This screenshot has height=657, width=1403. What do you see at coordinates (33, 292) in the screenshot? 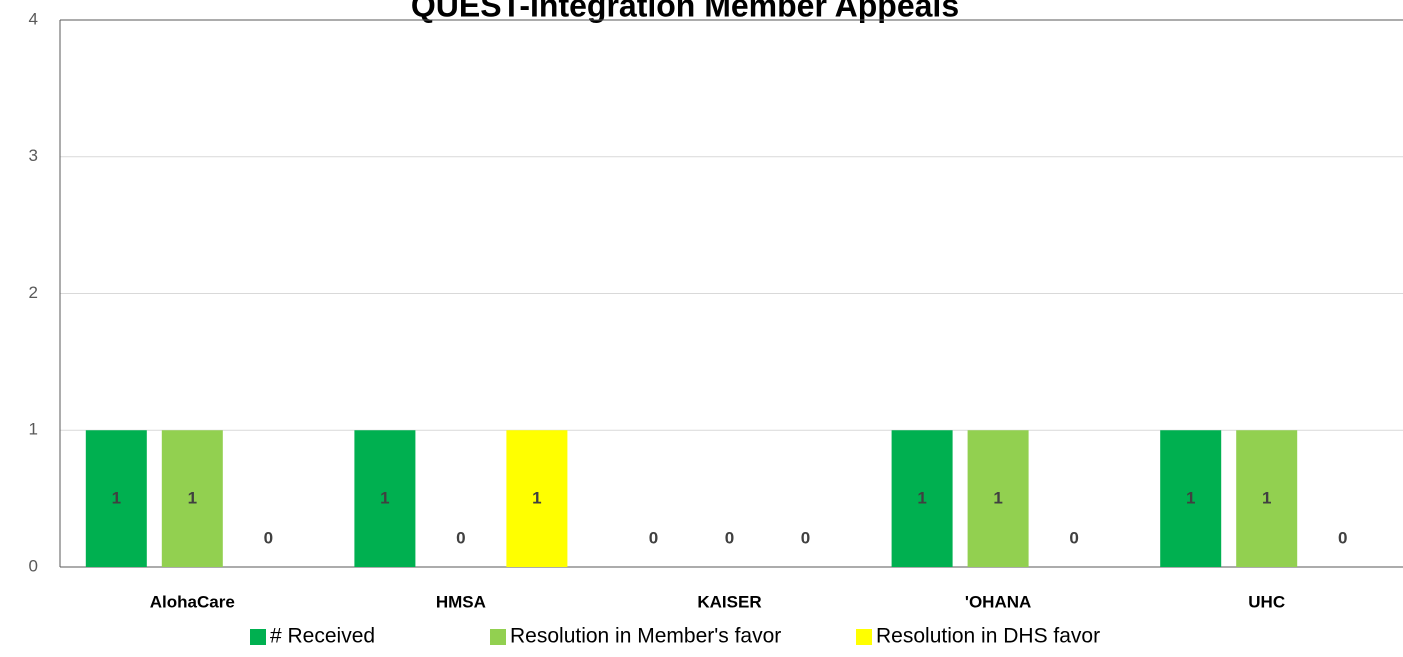
I see `y-tick-label: 2` at bounding box center [33, 292].